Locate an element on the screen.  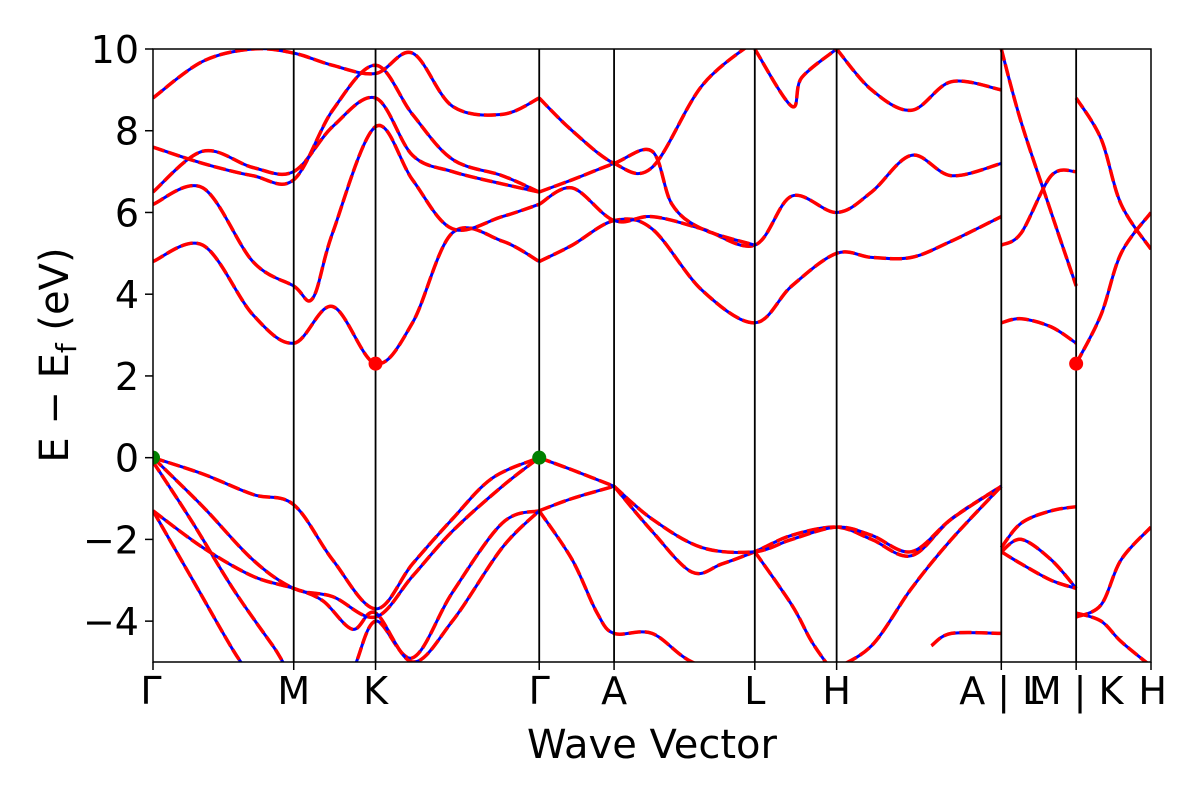
x-tick-label-4: A is located at coordinates (614, 691).